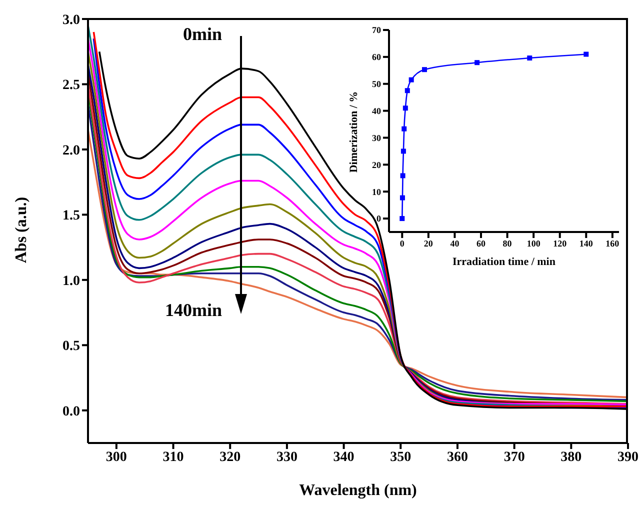  I want to click on x-tick-label: 340, so click(343, 457).